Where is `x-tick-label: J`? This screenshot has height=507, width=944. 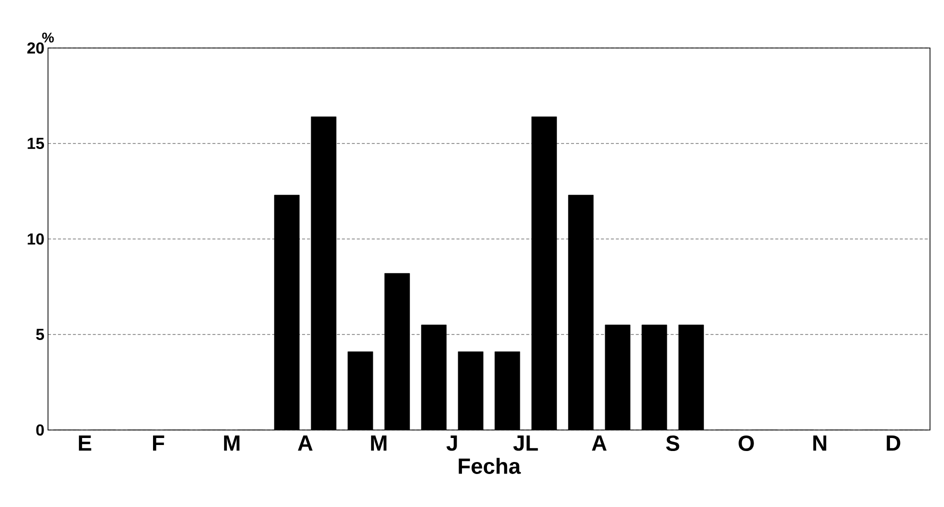
x-tick-label: J is located at coordinates (451, 443).